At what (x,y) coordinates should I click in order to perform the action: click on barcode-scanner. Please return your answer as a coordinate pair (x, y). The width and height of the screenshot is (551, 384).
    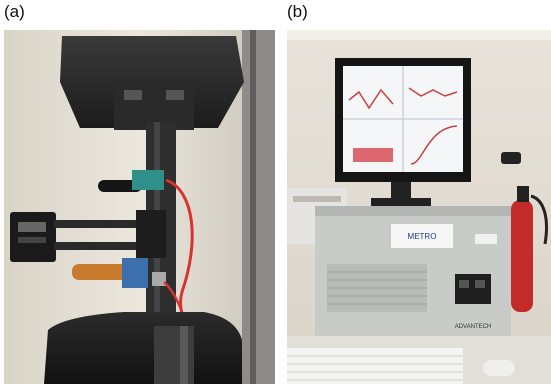
    Looking at the image, I should click on (511, 158).